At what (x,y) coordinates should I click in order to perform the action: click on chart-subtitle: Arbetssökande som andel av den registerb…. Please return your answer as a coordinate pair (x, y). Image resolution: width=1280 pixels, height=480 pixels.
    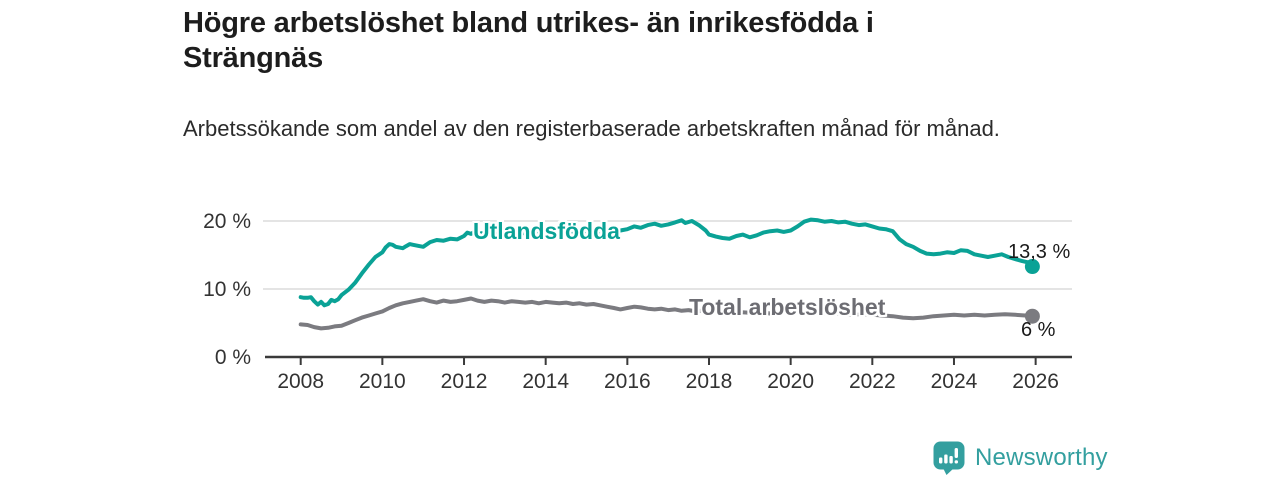
    Looking at the image, I should click on (591, 128).